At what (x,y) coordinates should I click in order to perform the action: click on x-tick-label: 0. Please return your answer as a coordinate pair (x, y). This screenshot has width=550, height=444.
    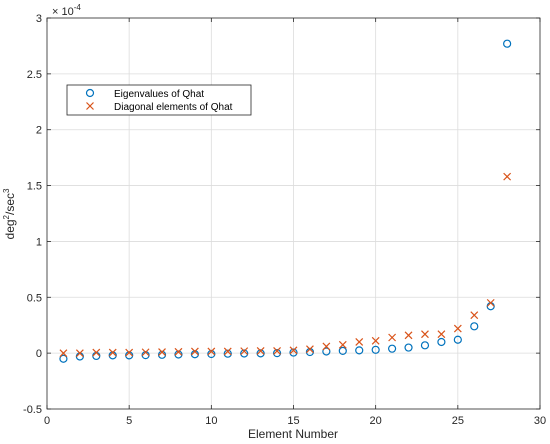
    Looking at the image, I should click on (47, 421).